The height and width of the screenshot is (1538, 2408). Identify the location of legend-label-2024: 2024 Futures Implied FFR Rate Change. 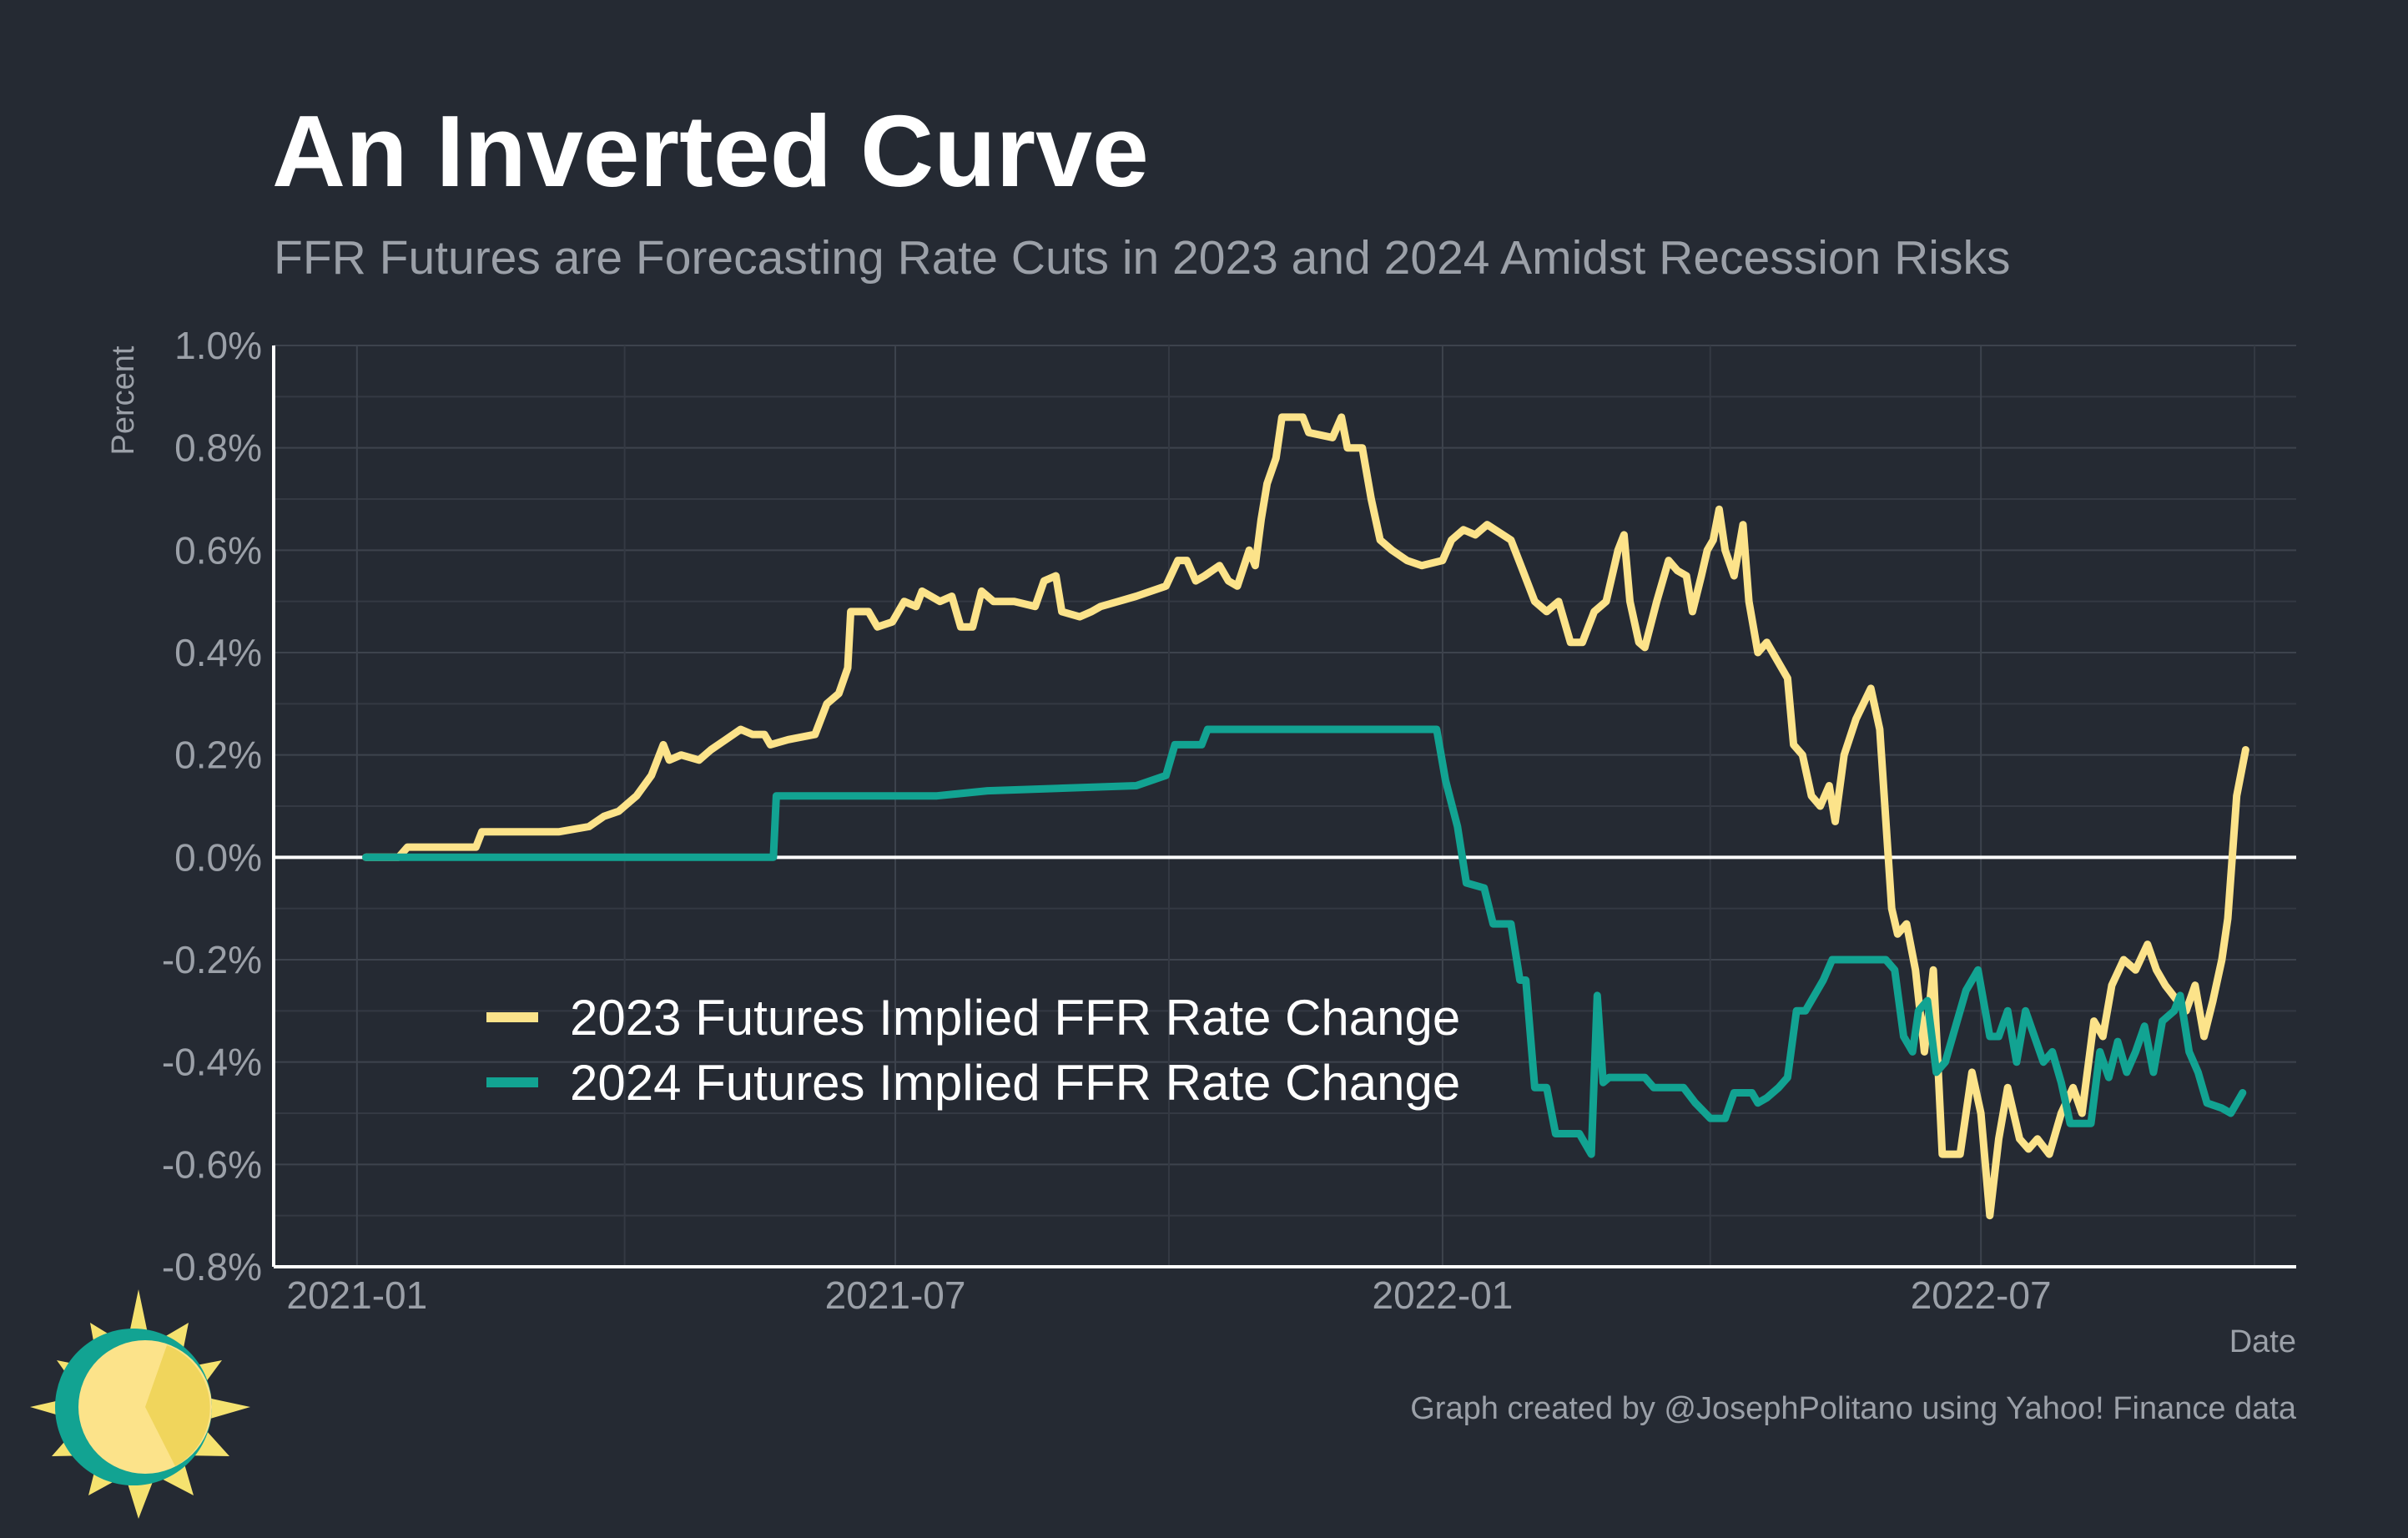
(1015, 1083).